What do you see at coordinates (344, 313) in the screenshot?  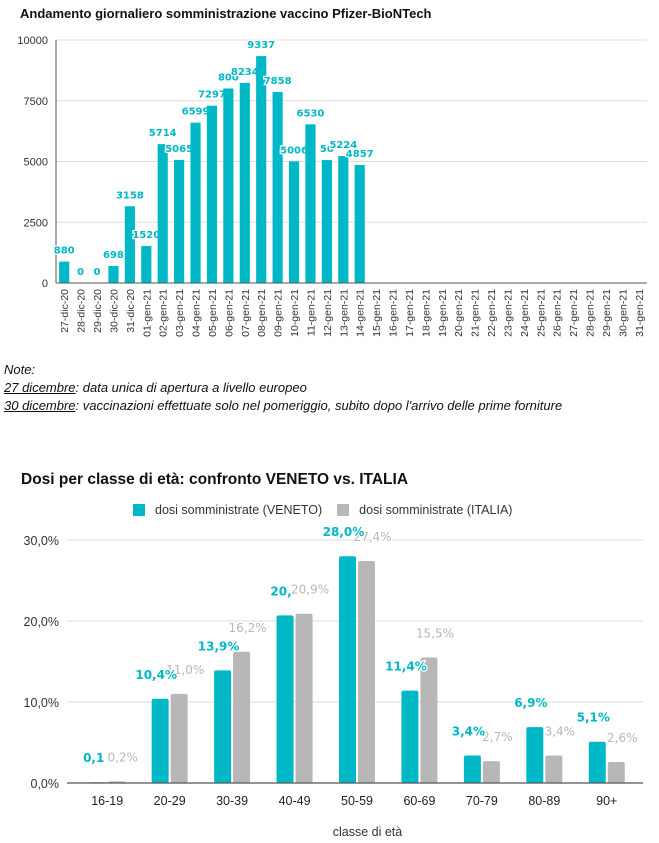 I see `x-tick-label: 13-gen-21` at bounding box center [344, 313].